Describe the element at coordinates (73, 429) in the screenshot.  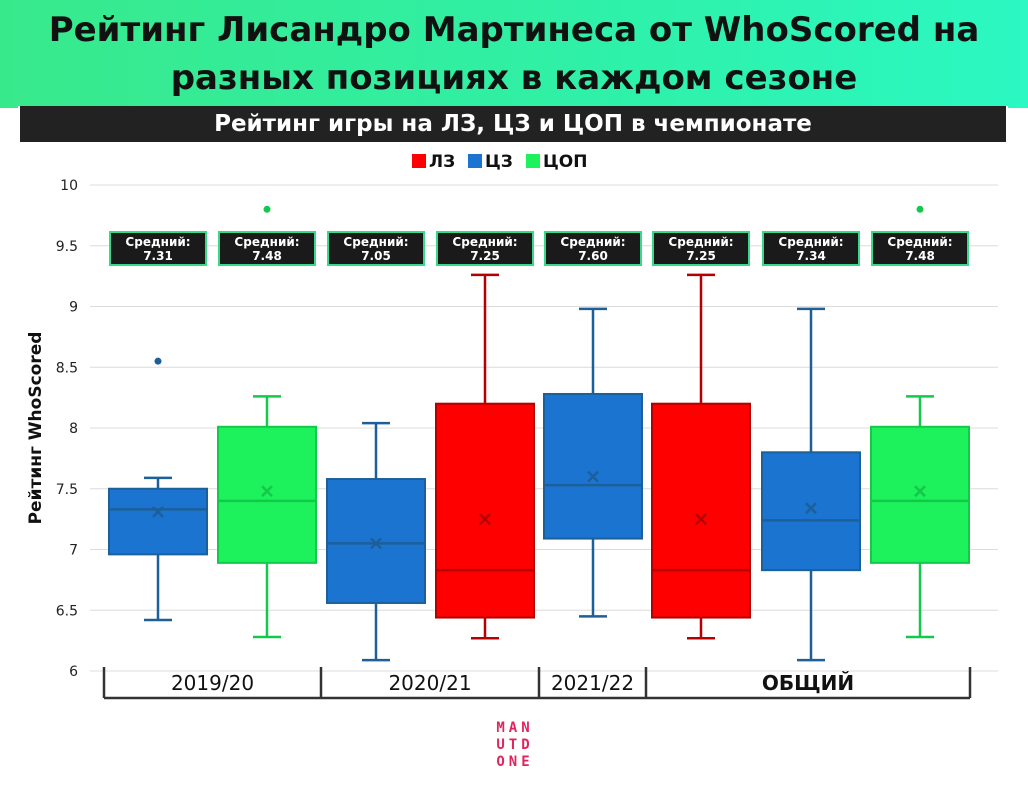
I see `y-tick-label: 8` at that location.